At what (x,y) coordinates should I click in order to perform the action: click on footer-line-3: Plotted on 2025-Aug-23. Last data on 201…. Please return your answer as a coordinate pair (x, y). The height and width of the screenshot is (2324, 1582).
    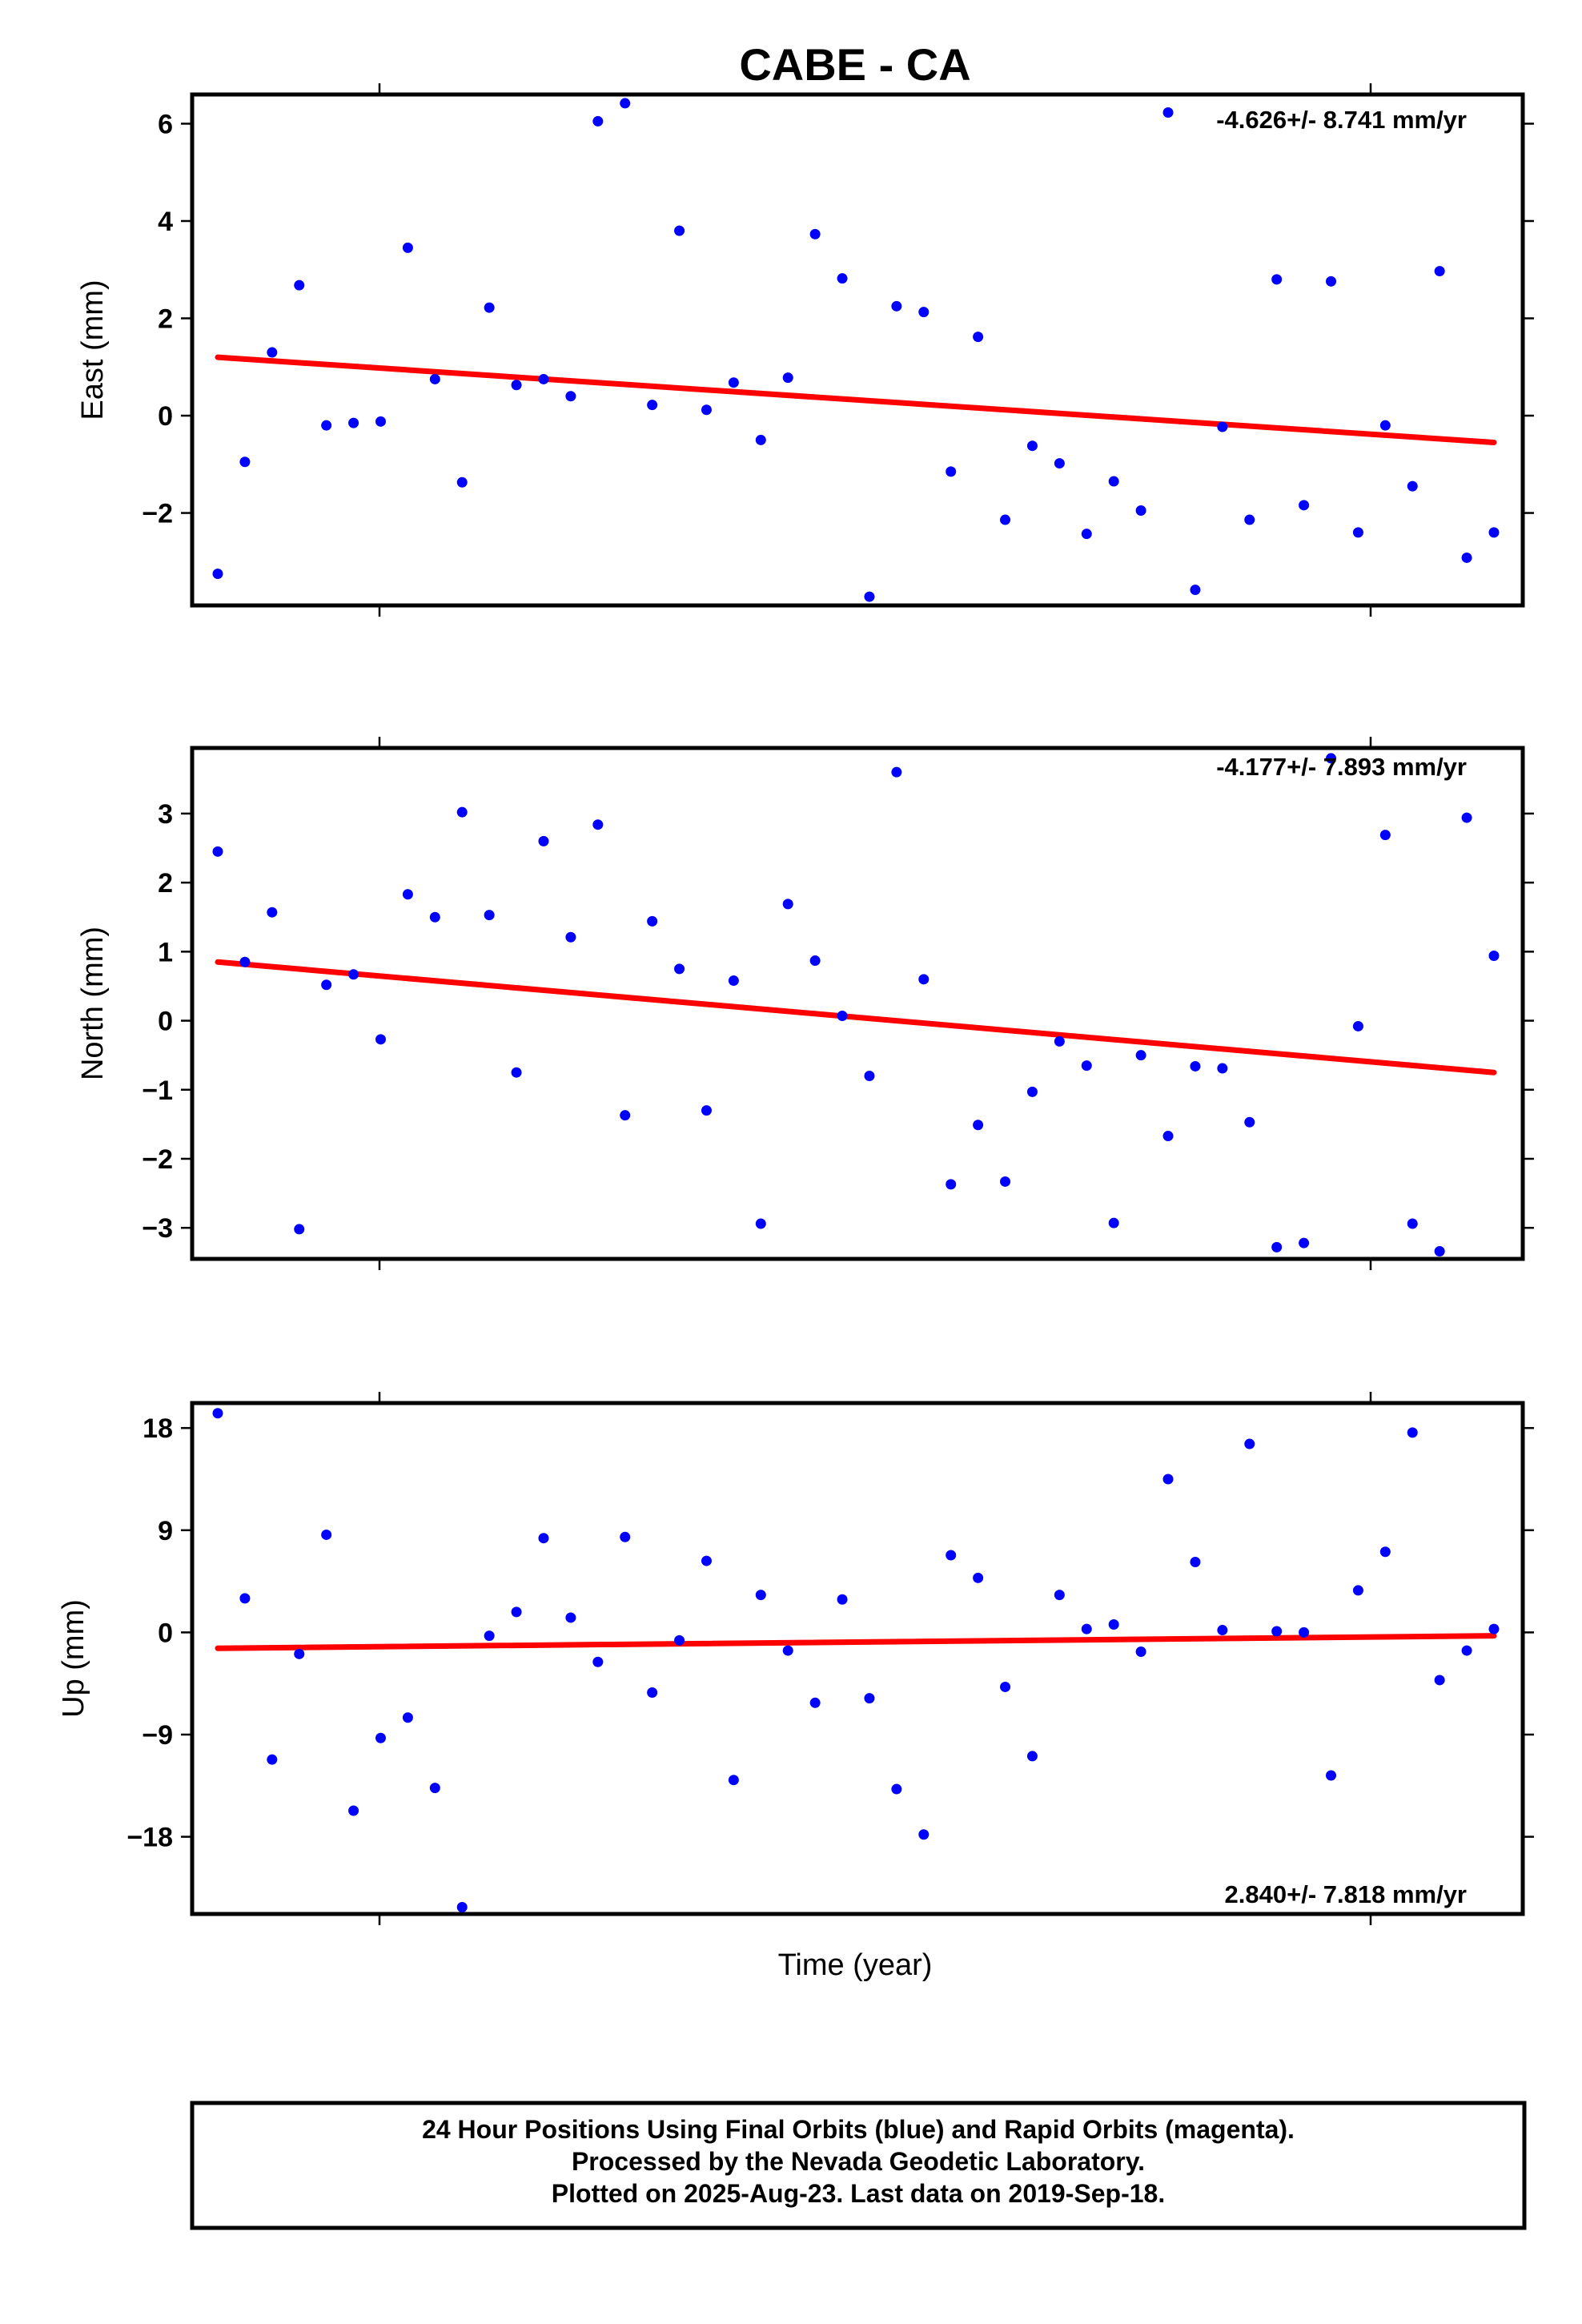
    Looking at the image, I should click on (858, 2193).